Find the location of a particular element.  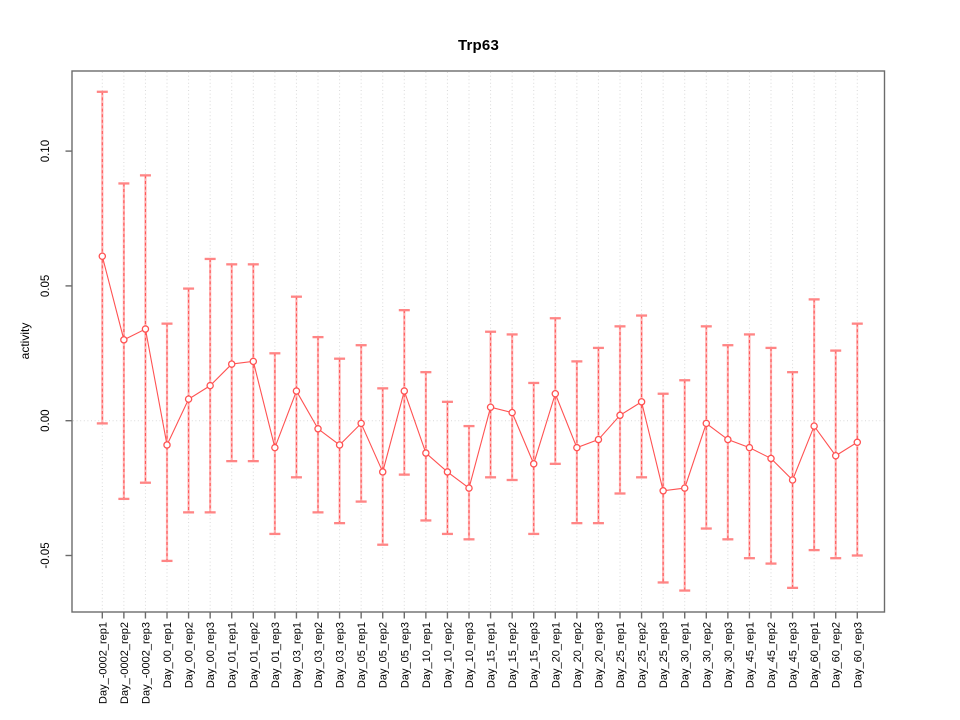

x-tick-label: Day_15_rep3 is located at coordinates (535, 655).